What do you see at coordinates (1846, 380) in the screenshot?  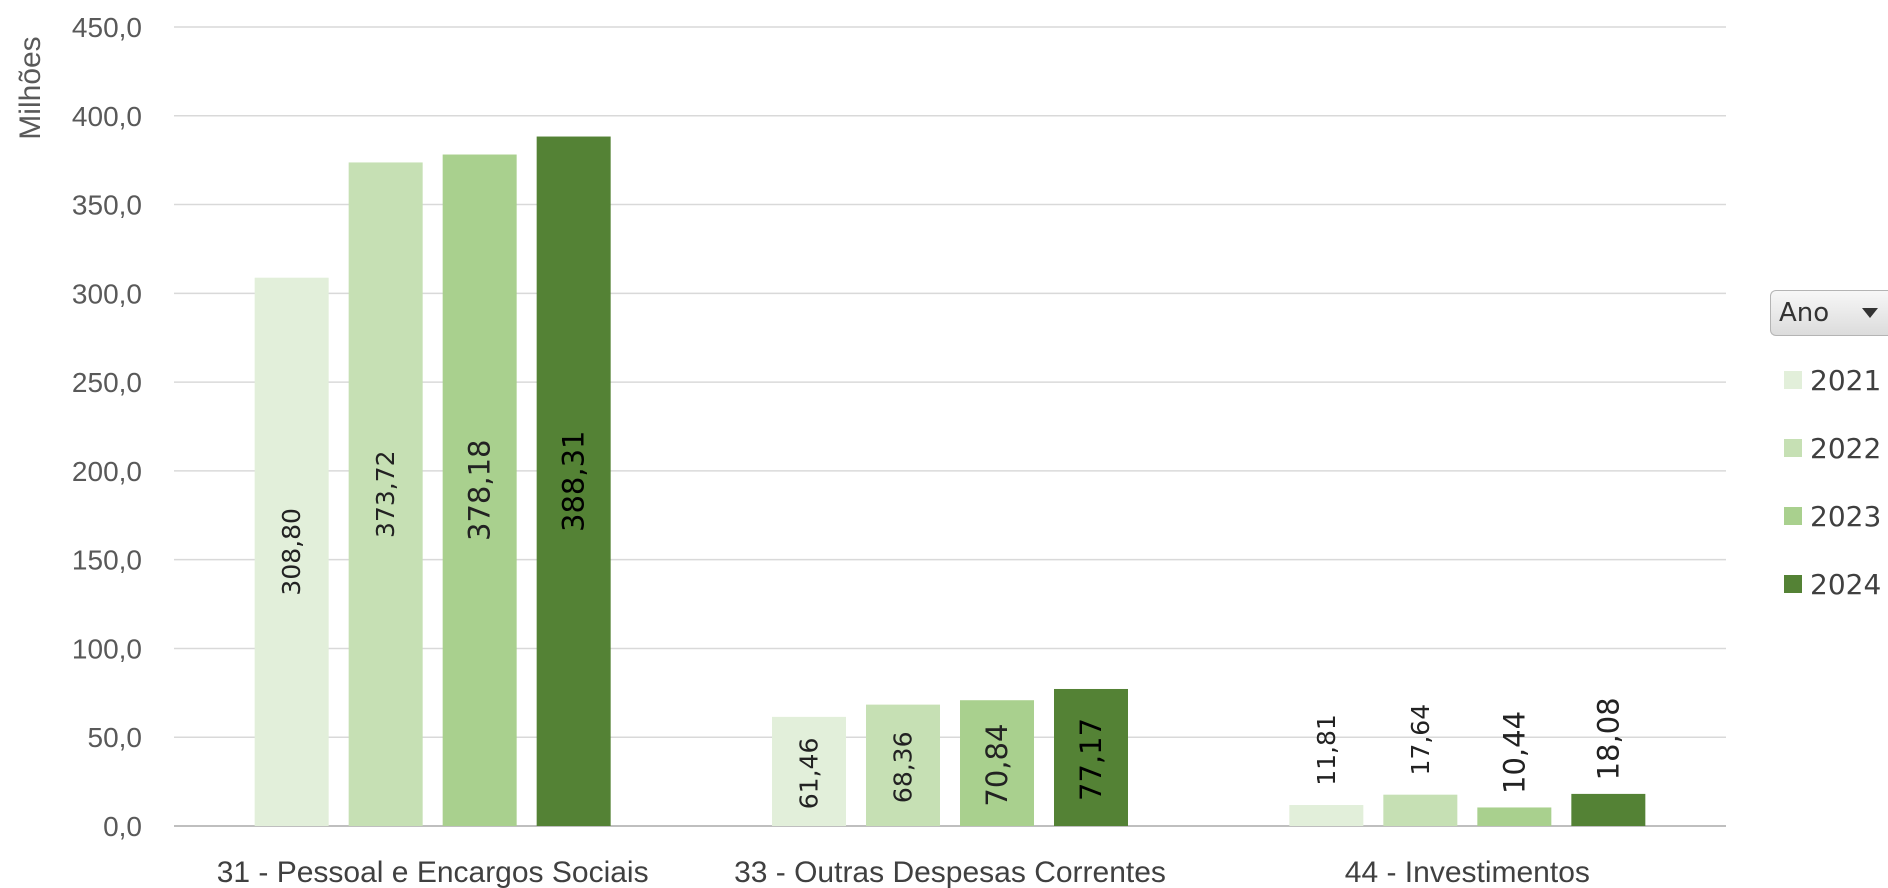 I see `legend-label: 2021` at bounding box center [1846, 380].